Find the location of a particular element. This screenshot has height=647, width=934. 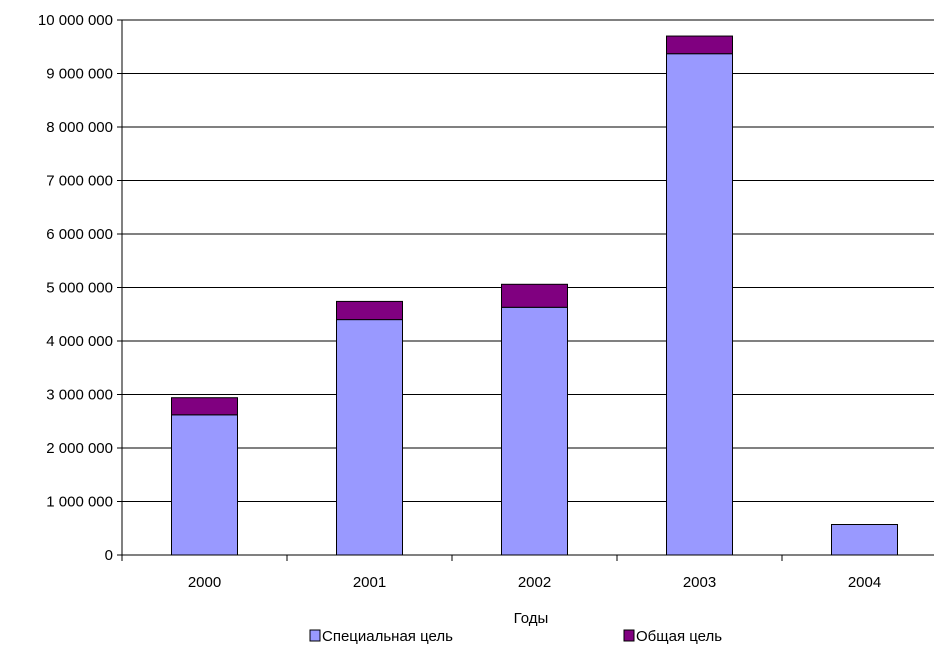

y-tick-label: 6 000 000 is located at coordinates (79, 234).